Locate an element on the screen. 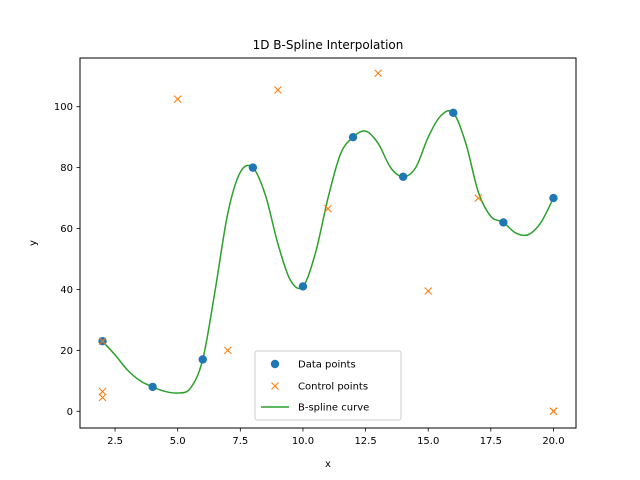 Image resolution: width=640 pixels, height=480 pixels. y-tick-label: 100 is located at coordinates (63, 107).